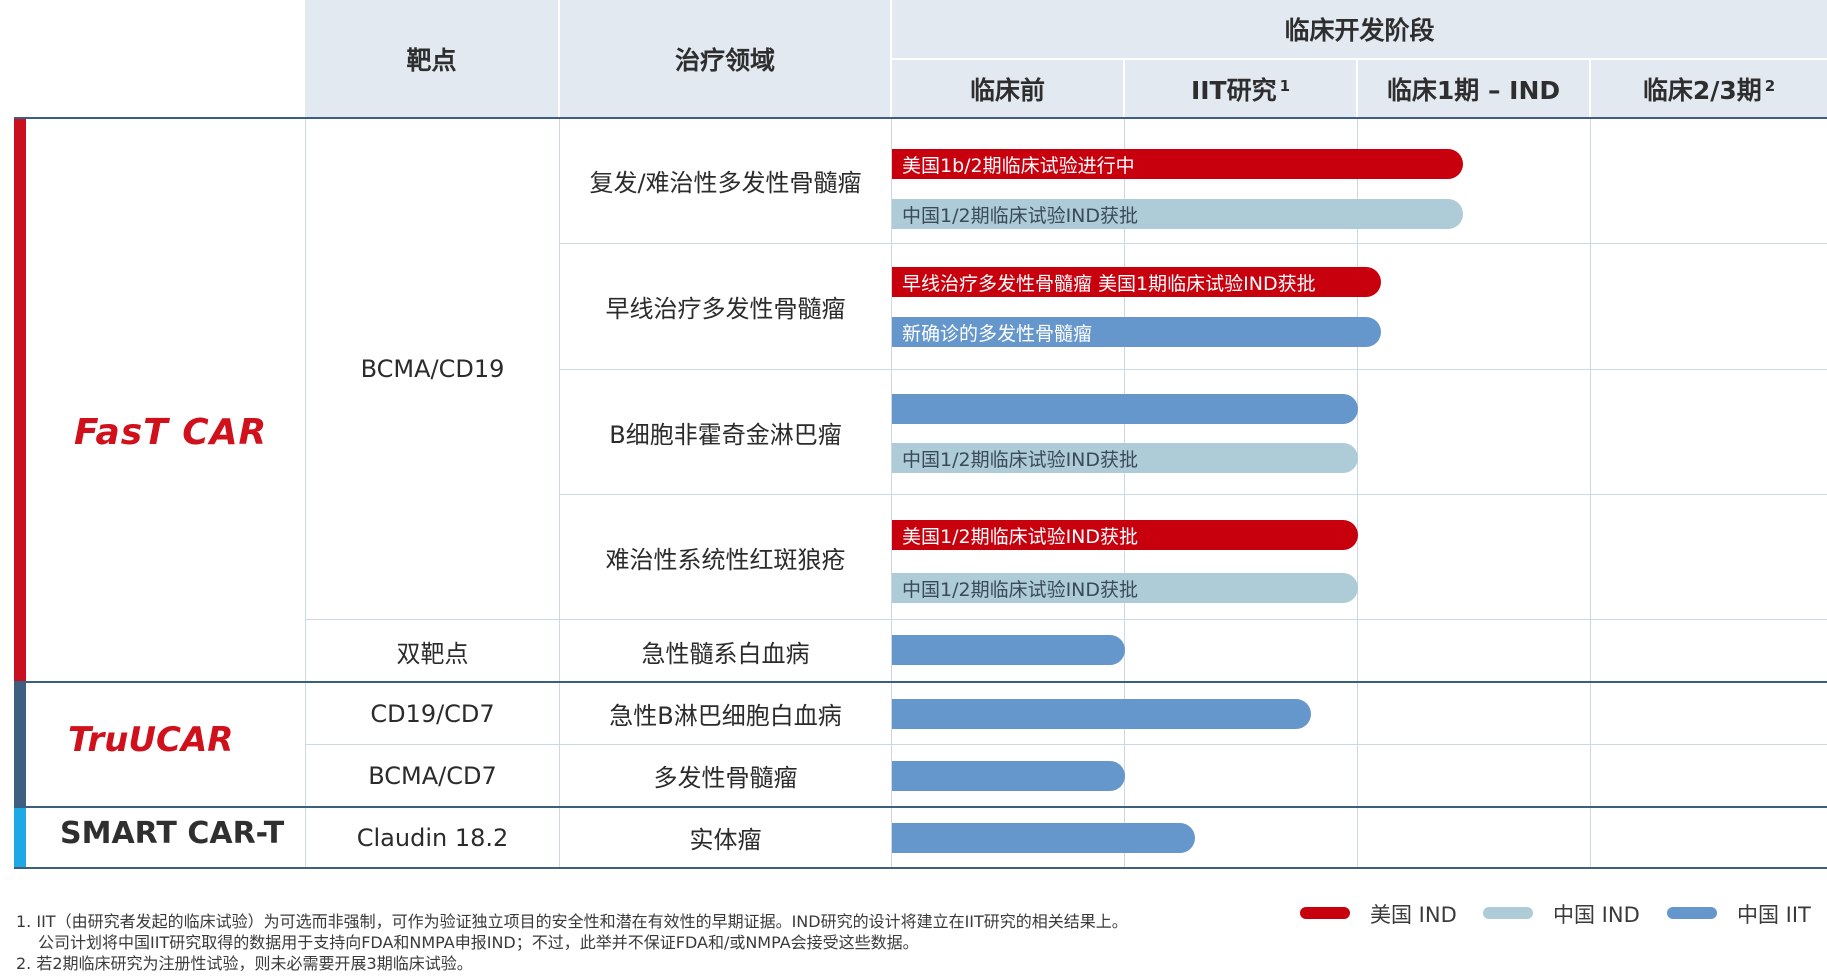 This screenshot has height=978, width=1827. Describe the element at coordinates (725, 434) in the screenshot. I see `area-cell: B细胞非霍奇金淋巴瘤` at that location.